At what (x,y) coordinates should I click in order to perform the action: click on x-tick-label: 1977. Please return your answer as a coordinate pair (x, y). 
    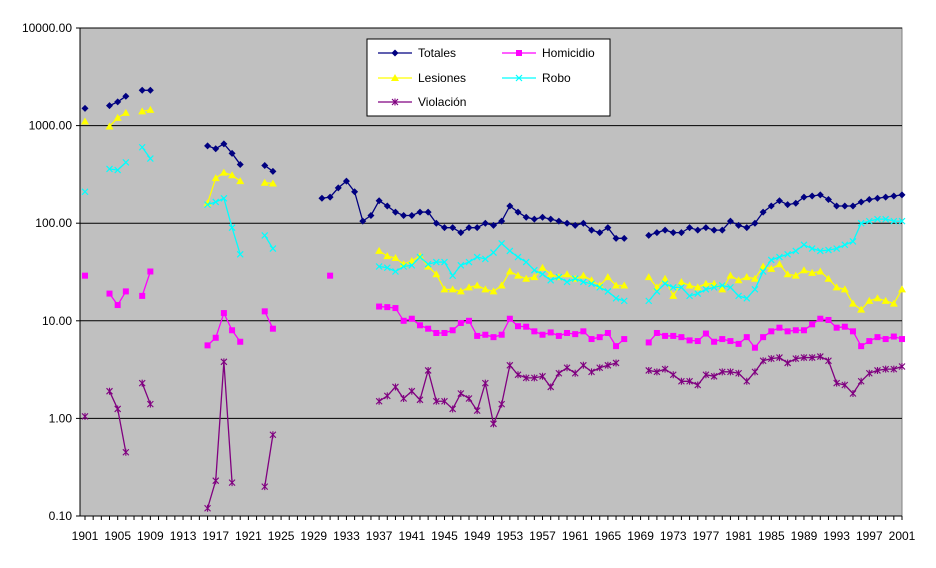
    Looking at the image, I should click on (706, 536).